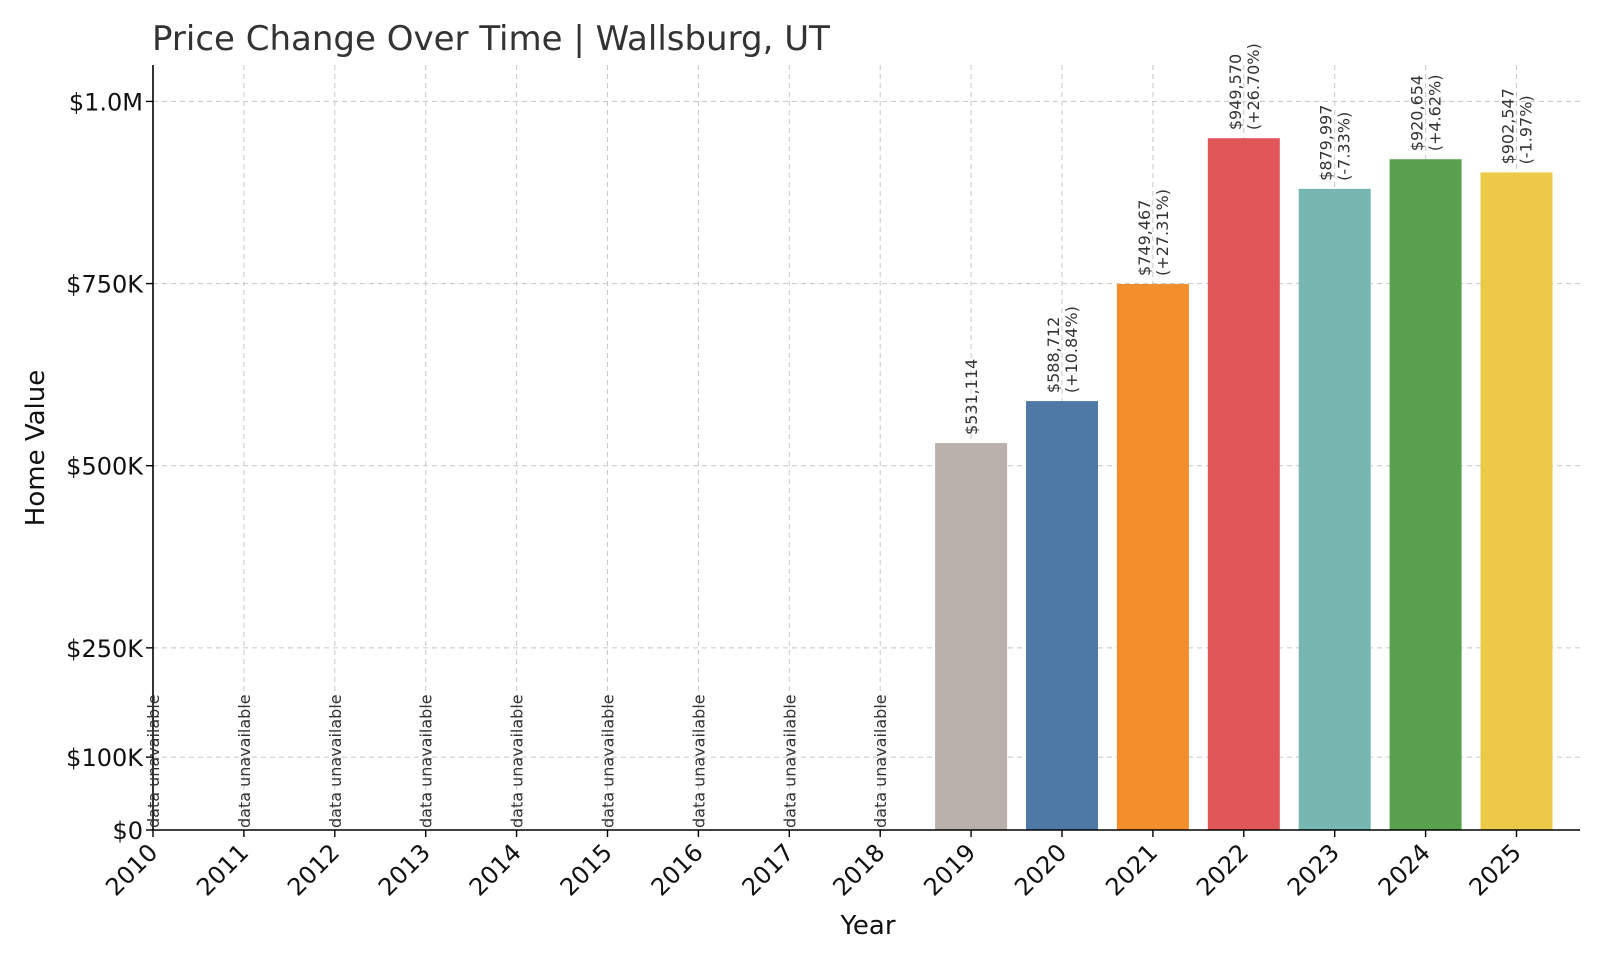  Describe the element at coordinates (105, 467) in the screenshot. I see `y-tick-label: $500K` at that location.